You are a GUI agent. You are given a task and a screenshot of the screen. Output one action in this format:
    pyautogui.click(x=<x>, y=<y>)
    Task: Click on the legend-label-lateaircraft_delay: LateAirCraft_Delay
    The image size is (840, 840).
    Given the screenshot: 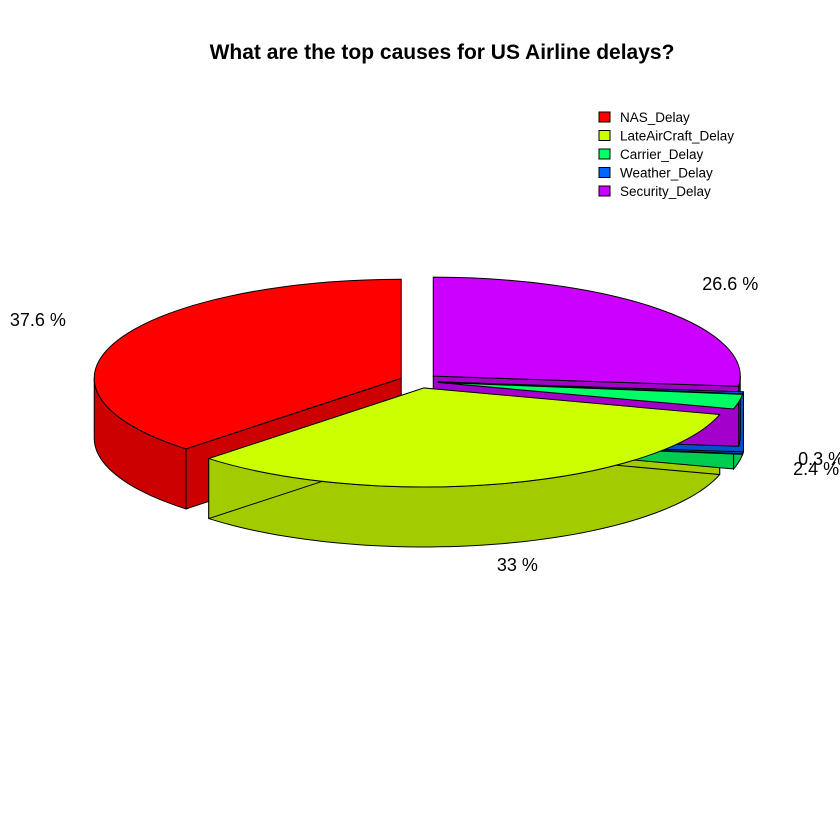 What is the action you would take?
    pyautogui.click(x=677, y=136)
    